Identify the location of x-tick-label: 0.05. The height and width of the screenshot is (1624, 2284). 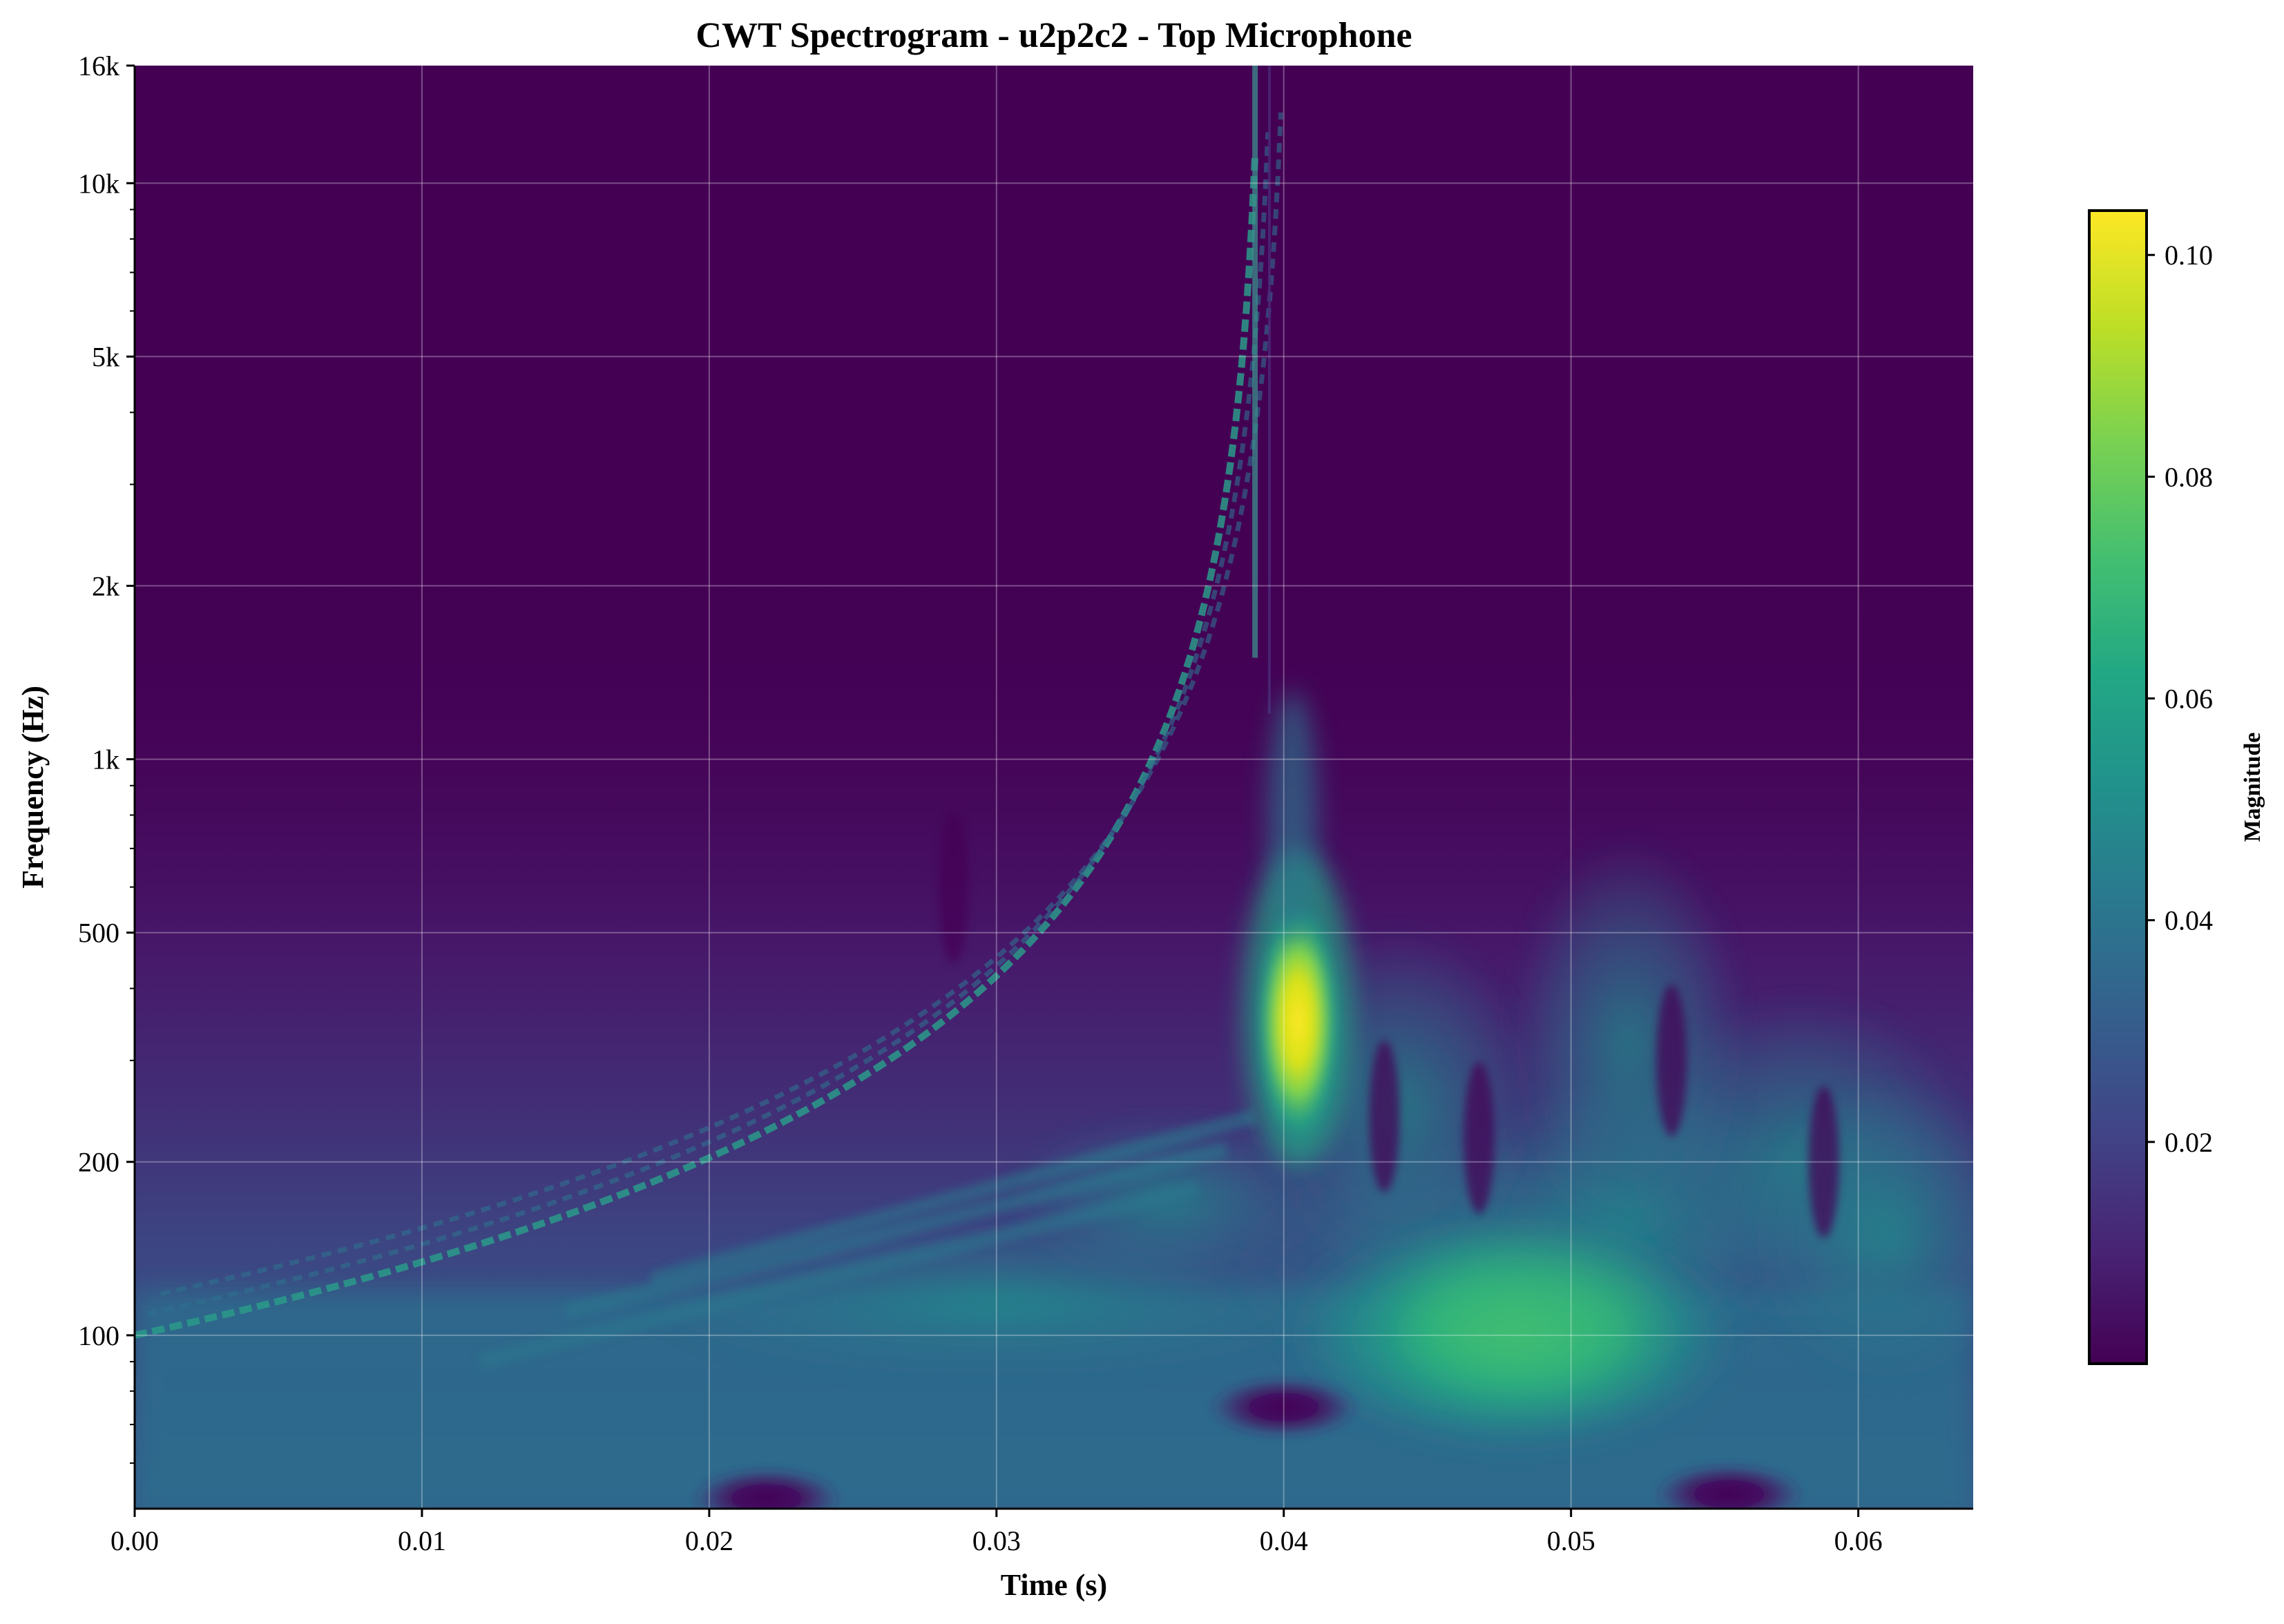
(1571, 1540).